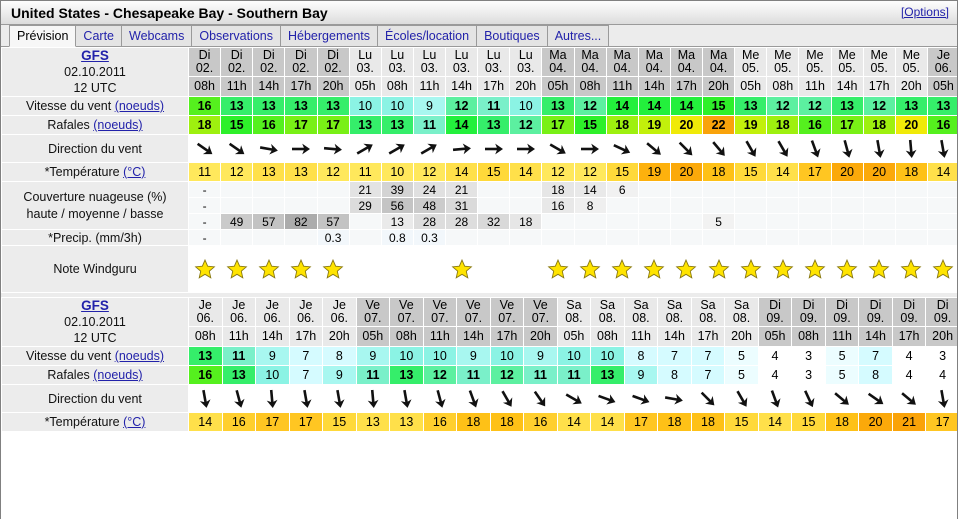  I want to click on day-header-cell: Di 09., so click(775, 312).